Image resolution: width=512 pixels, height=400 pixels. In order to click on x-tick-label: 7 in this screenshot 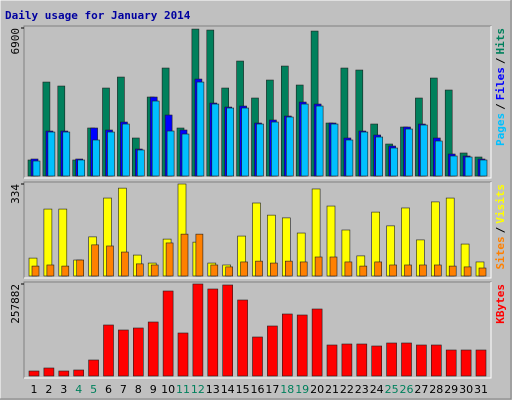, I will do `click(123, 389)`.